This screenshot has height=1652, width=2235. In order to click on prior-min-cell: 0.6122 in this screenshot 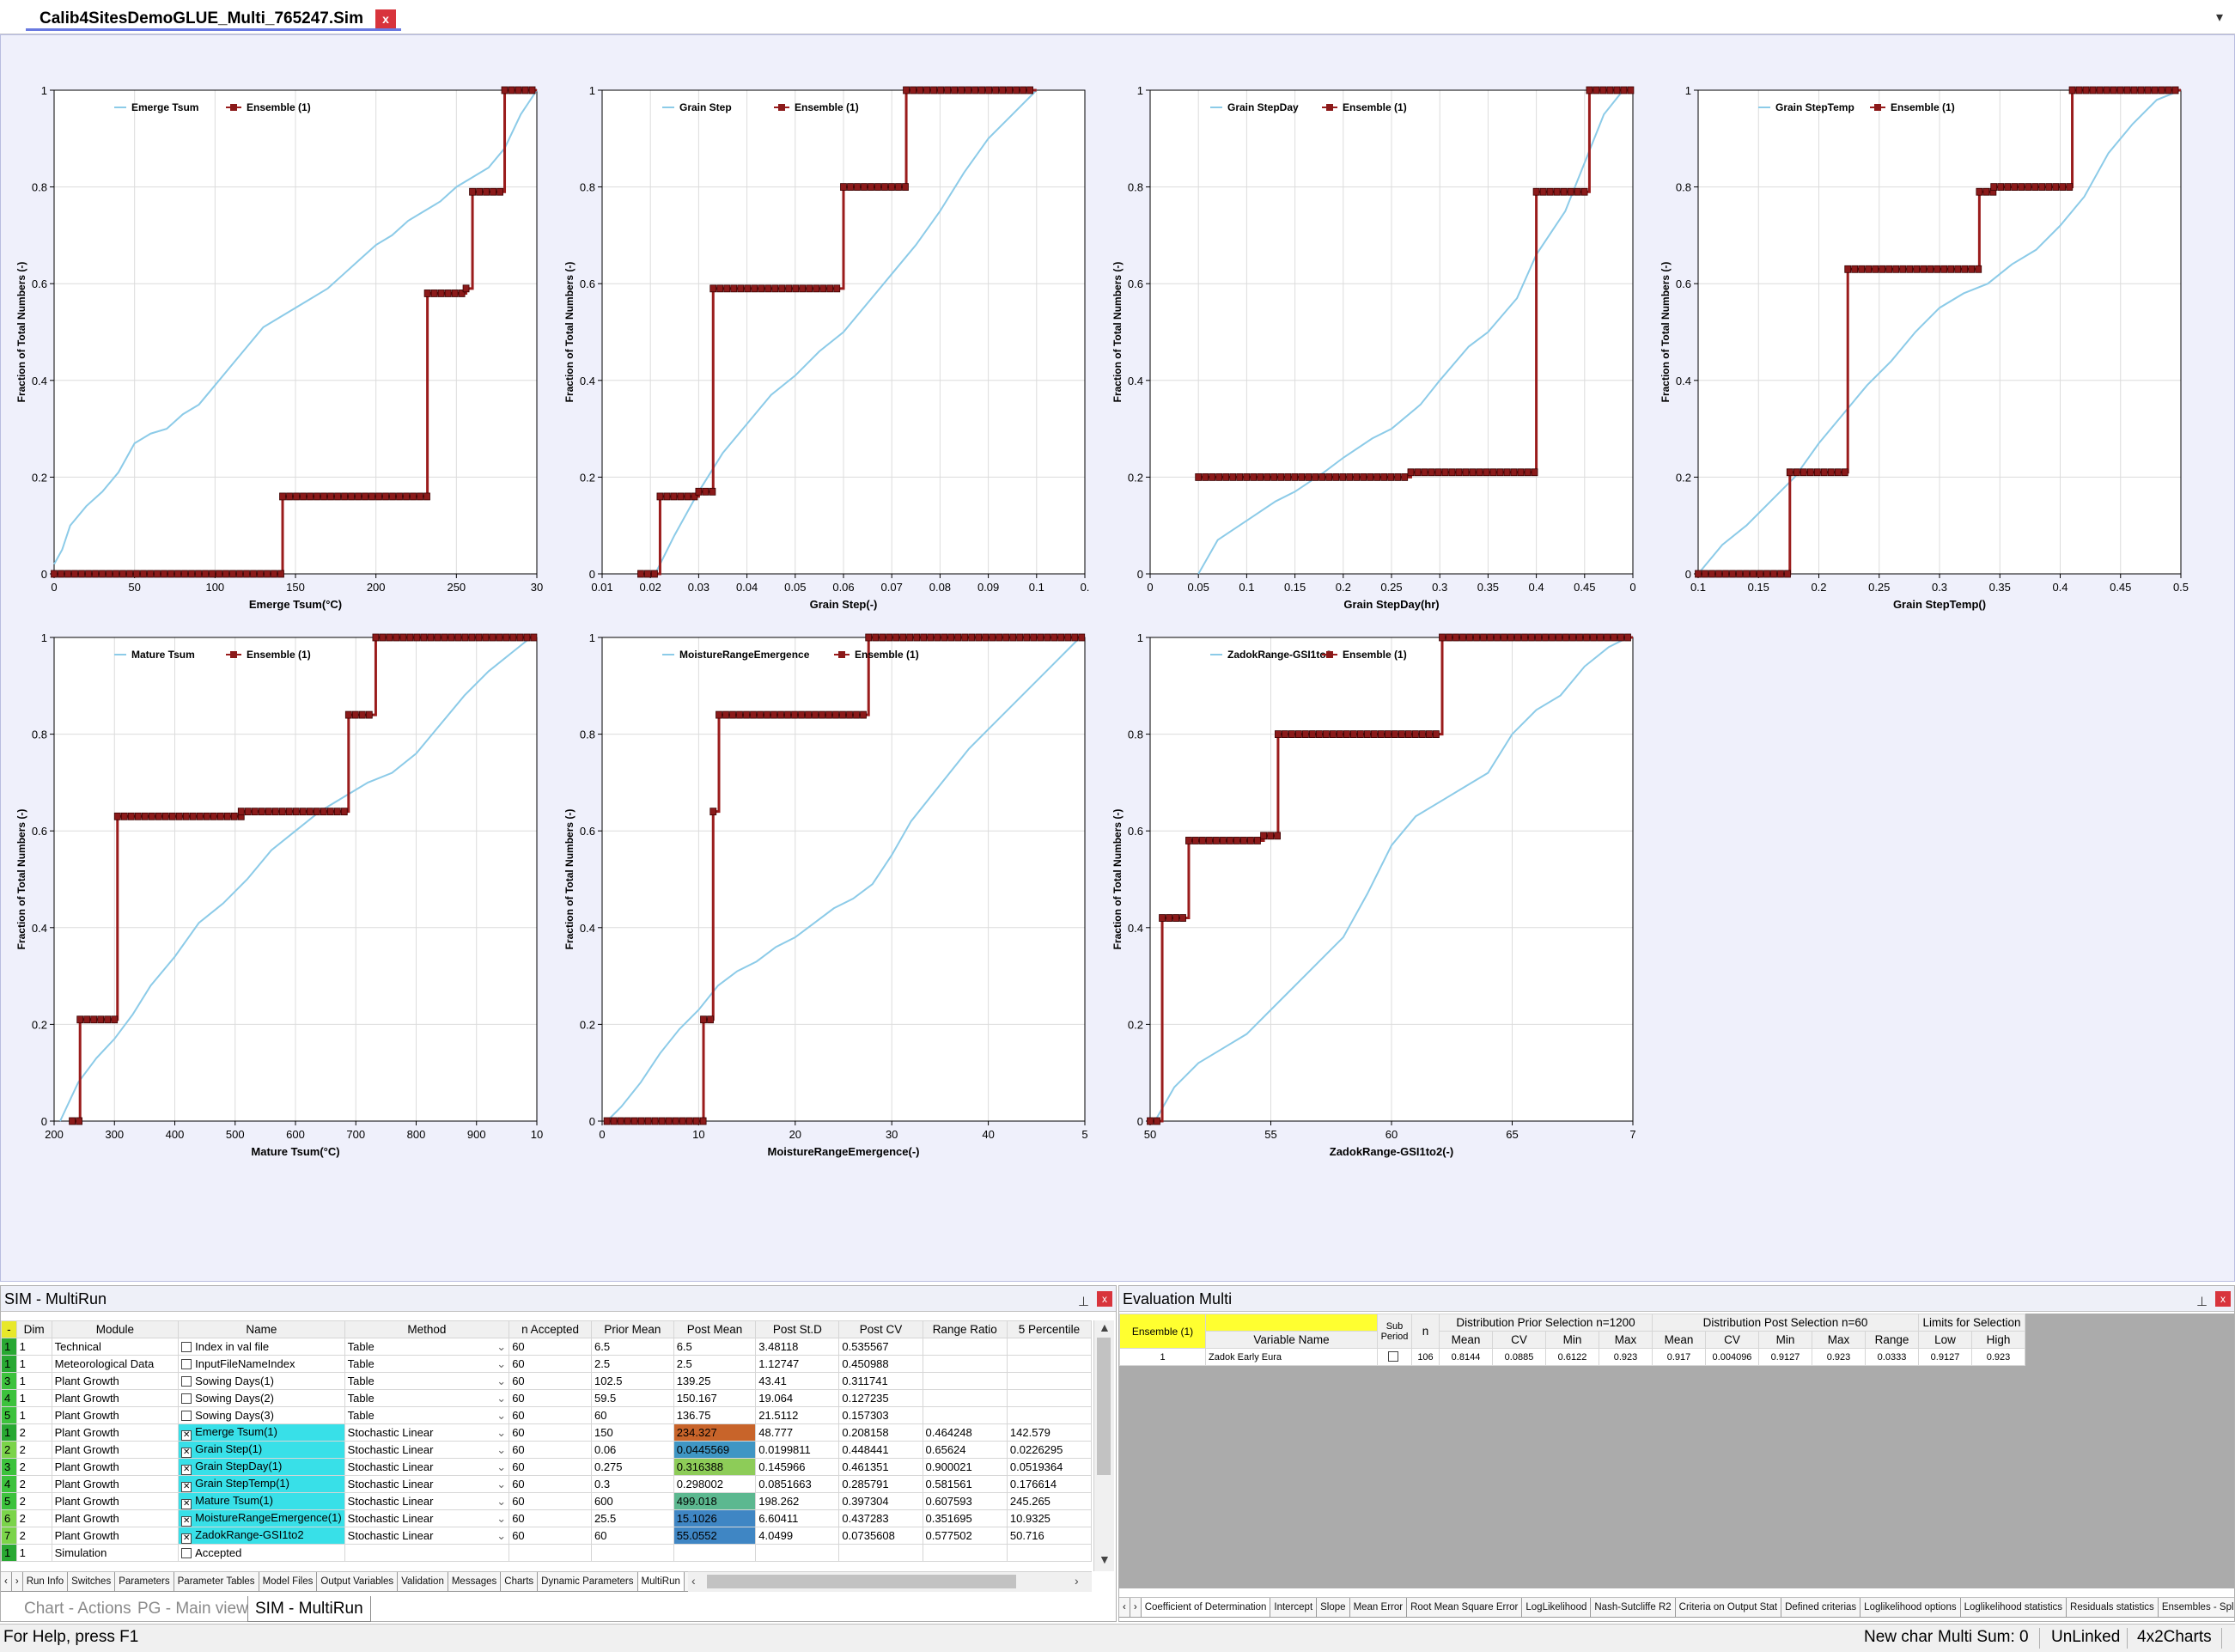, I will do `click(1572, 1357)`.